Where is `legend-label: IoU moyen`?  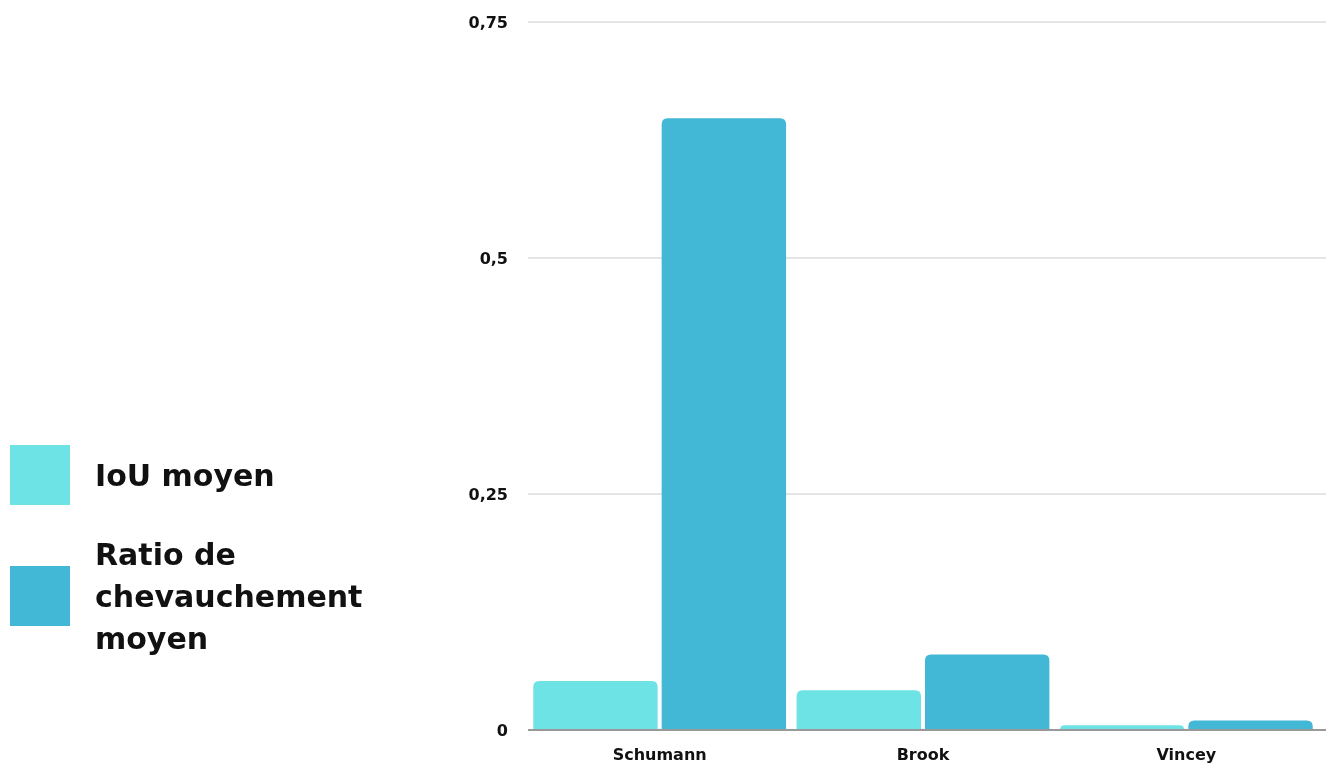
legend-label: IoU moyen is located at coordinates (185, 475).